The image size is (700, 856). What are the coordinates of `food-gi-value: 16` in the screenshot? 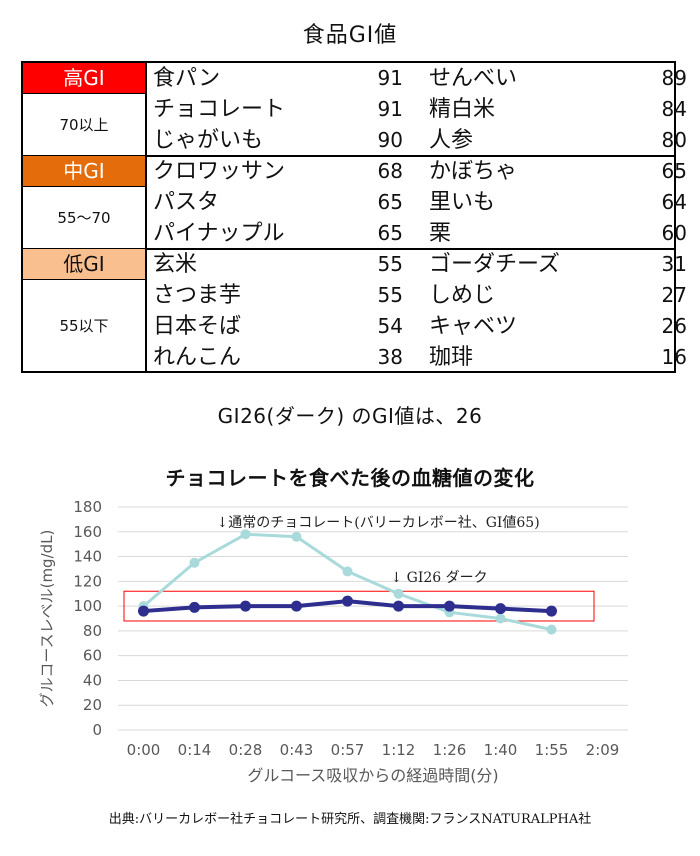 It's located at (674, 357).